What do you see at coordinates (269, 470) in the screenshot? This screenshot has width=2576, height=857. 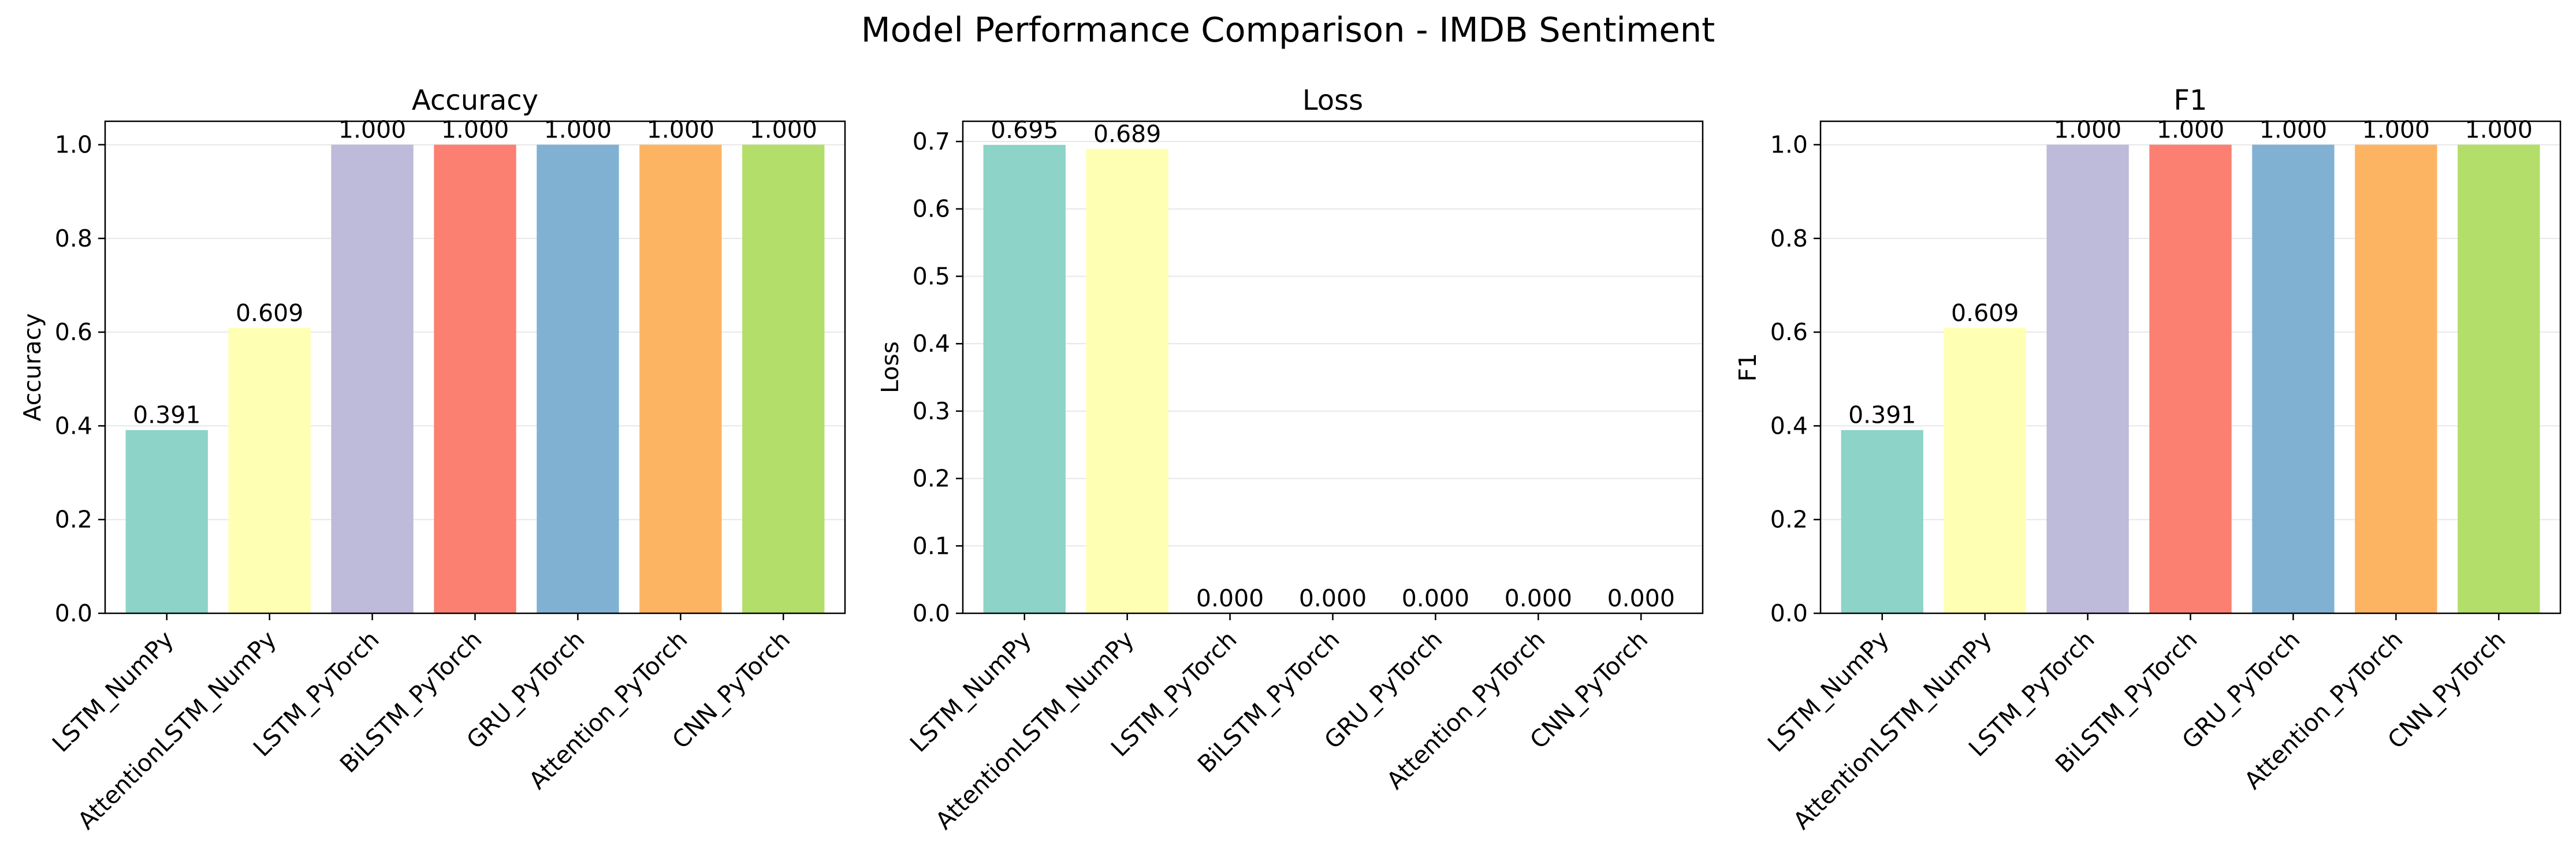 I see `accuracy-bar-attentionlstm-numpy` at bounding box center [269, 470].